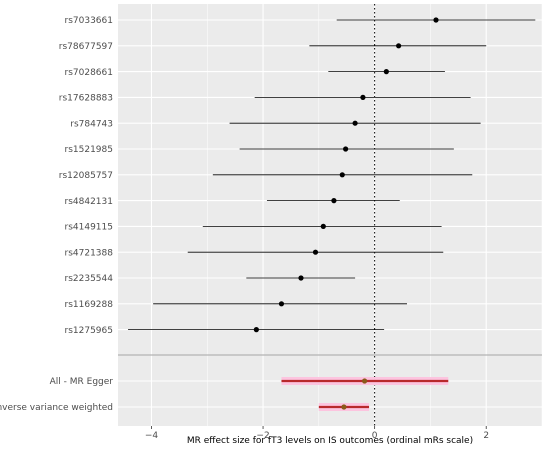 The image size is (550, 450). What do you see at coordinates (317, 433) in the screenshot?
I see `x-axis-ticks: −4 −2 0 2` at bounding box center [317, 433].